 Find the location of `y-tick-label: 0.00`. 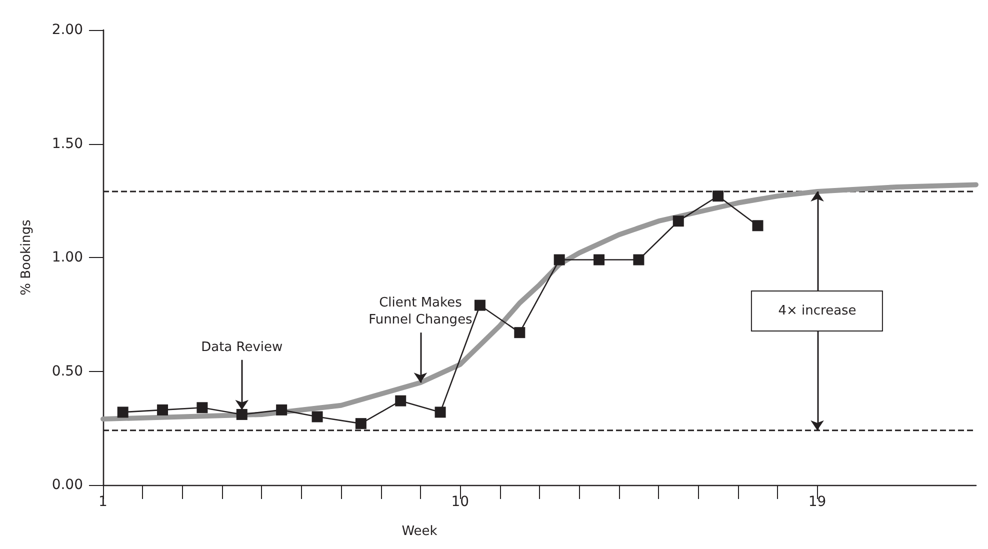

y-tick-label: 0.00 is located at coordinates (67, 485).